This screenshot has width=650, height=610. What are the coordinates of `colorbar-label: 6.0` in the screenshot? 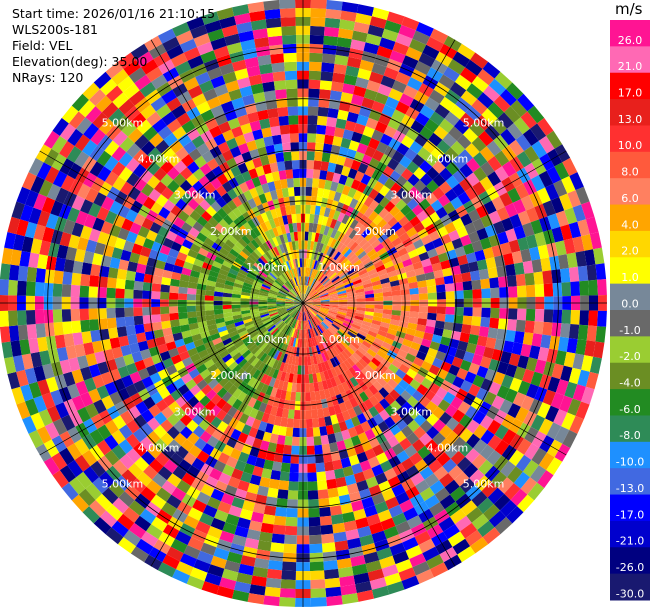 It's located at (630, 198).